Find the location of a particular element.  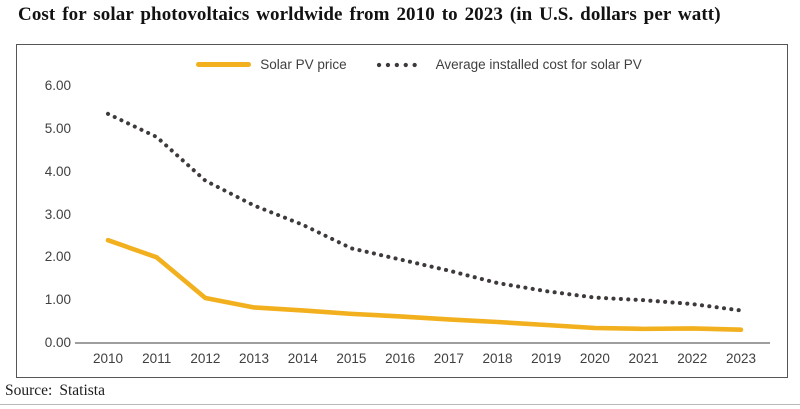

x-tick-label: 2023 is located at coordinates (740, 358).